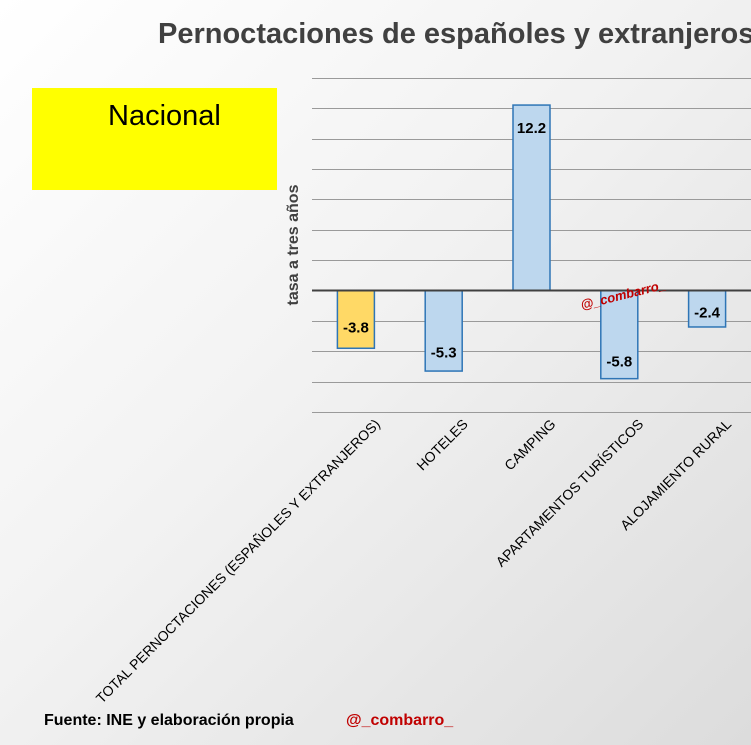  I want to click on bar-value-label: 12.2, so click(531, 128).